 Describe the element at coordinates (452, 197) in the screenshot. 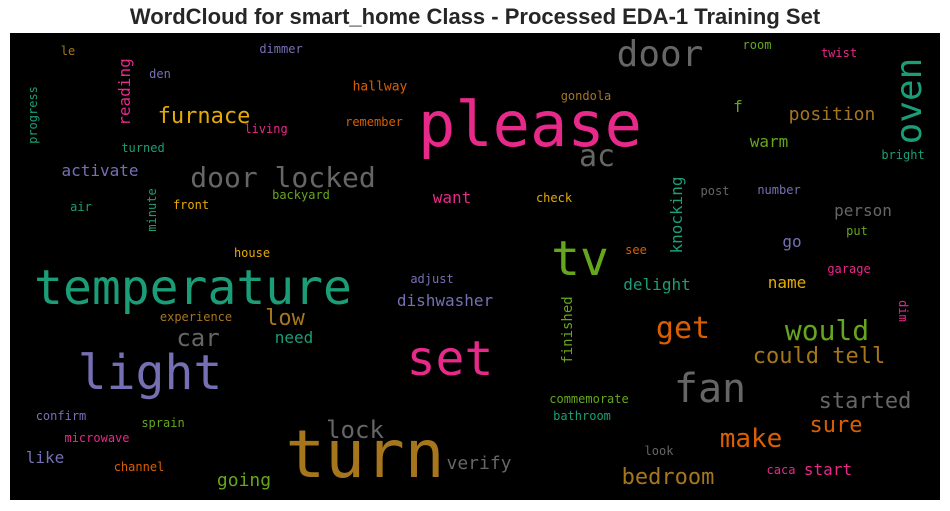

I see `word-want: want` at that location.